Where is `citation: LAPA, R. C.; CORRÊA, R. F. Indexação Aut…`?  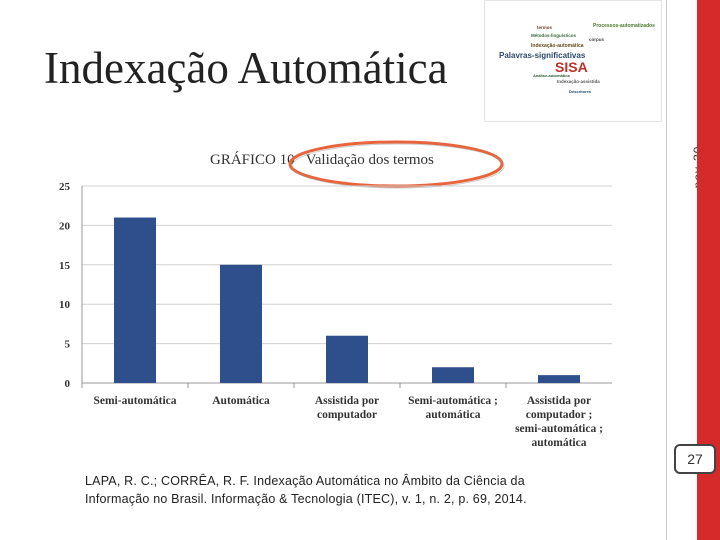
citation: LAPA, R. C.; CORRÊA, R. F. Indexação Aut… is located at coordinates (370, 490).